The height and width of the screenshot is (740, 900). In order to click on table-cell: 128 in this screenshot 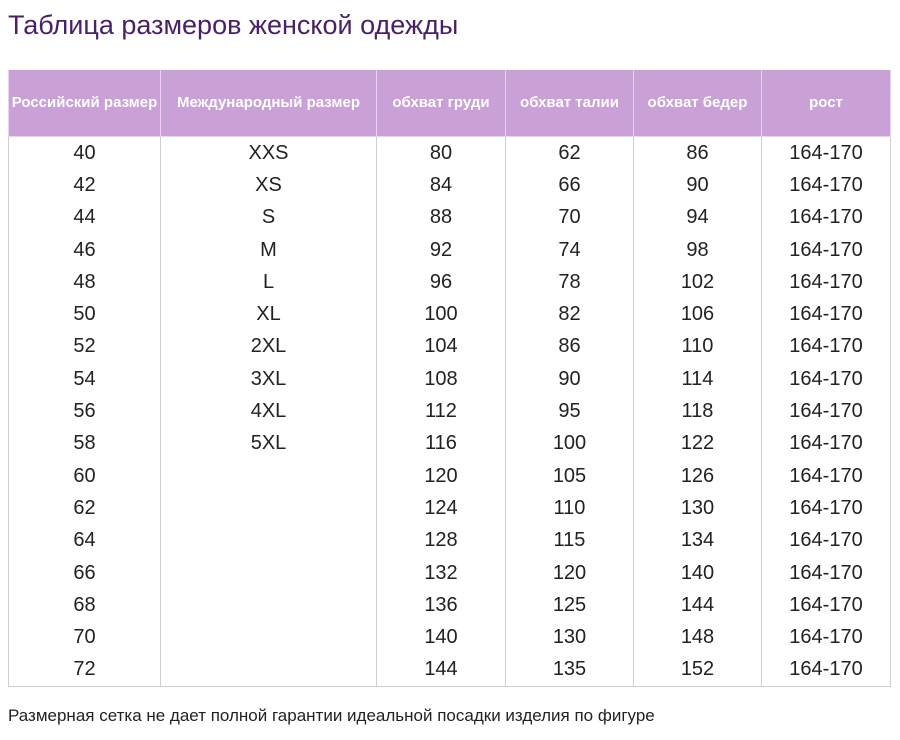, I will do `click(441, 540)`.